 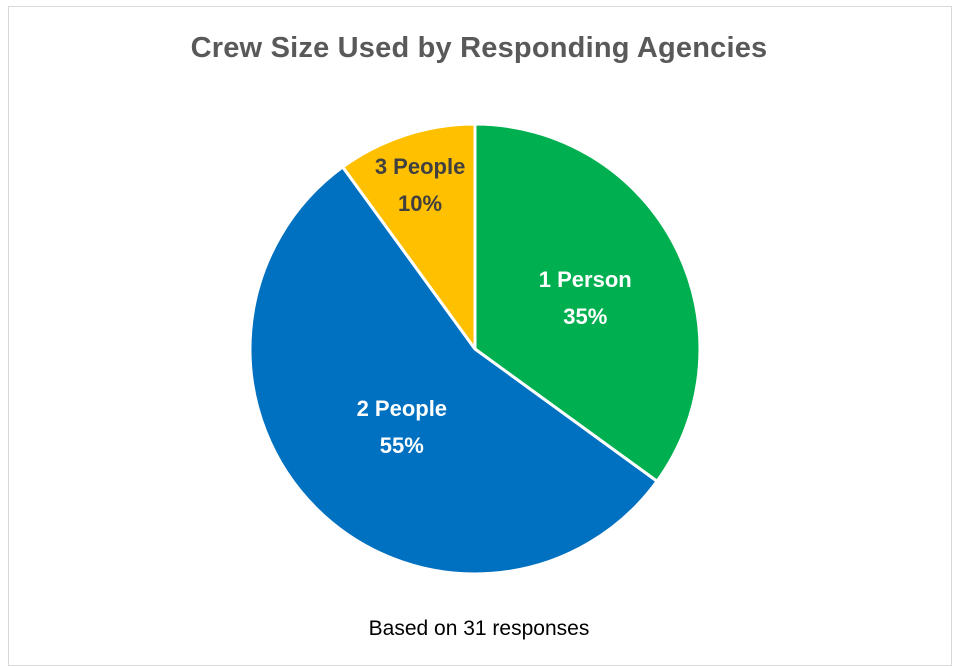 I want to click on chart-footnote: Based on 31 responses, so click(x=479, y=628).